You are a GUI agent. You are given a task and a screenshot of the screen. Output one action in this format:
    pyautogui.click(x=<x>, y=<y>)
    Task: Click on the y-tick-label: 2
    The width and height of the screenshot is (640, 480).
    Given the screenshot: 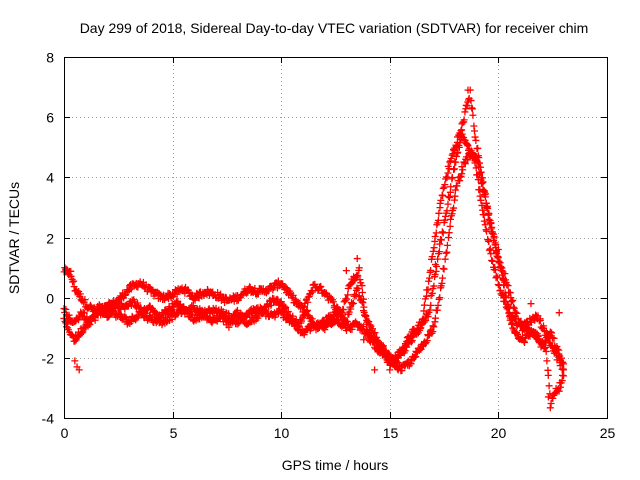 What is the action you would take?
    pyautogui.click(x=50, y=239)
    